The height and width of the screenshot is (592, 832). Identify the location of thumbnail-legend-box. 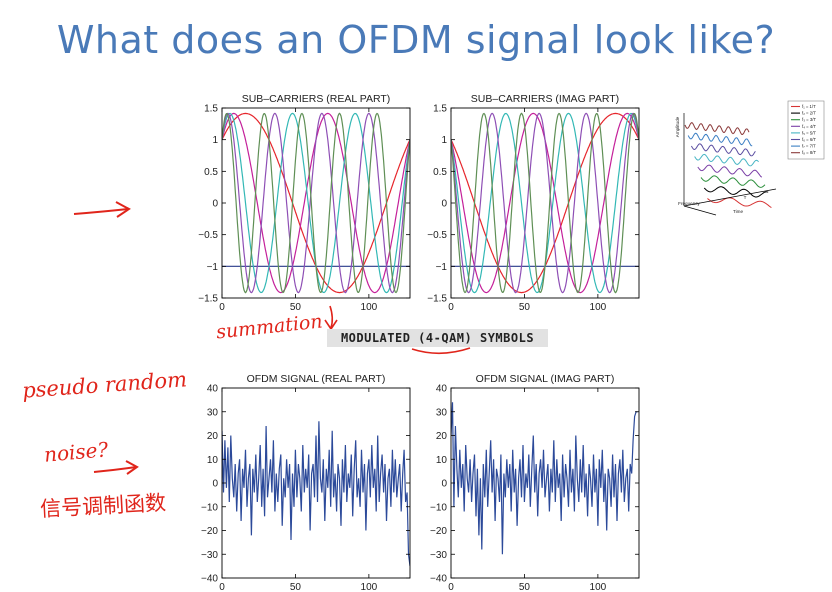
(806, 130).